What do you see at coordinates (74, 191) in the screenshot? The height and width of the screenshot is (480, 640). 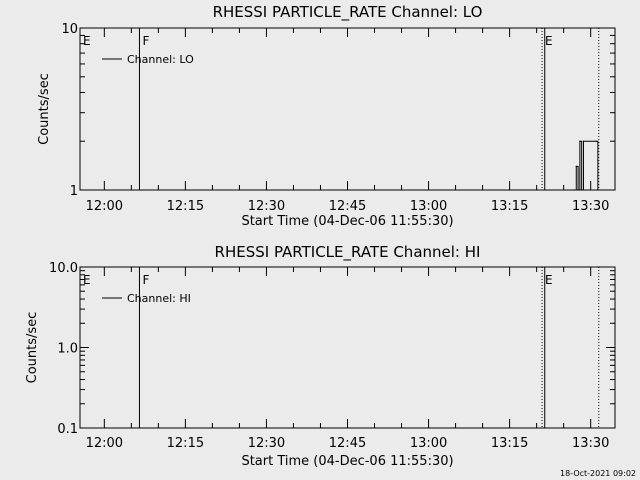 I see `y-tick-label-0-0: 1` at bounding box center [74, 191].